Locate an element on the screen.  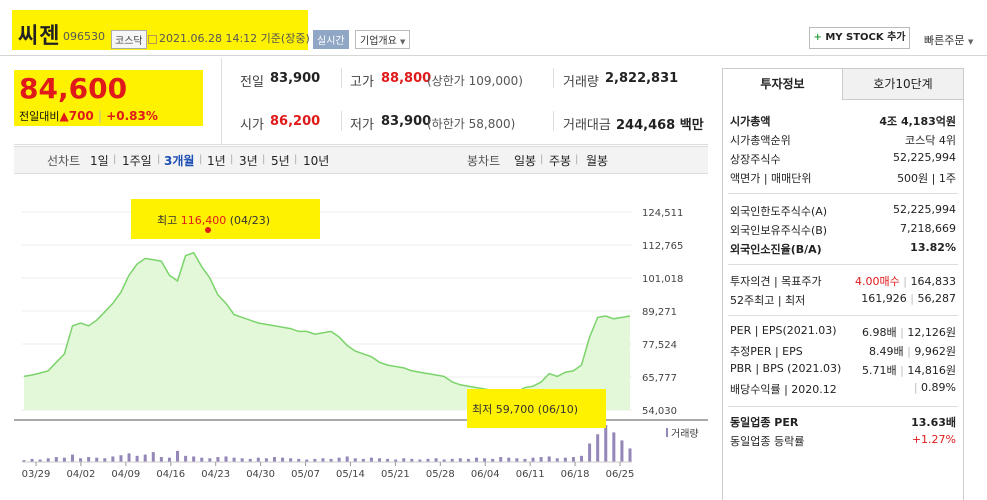
candle-daily: 일봉 is located at coordinates (525, 161).